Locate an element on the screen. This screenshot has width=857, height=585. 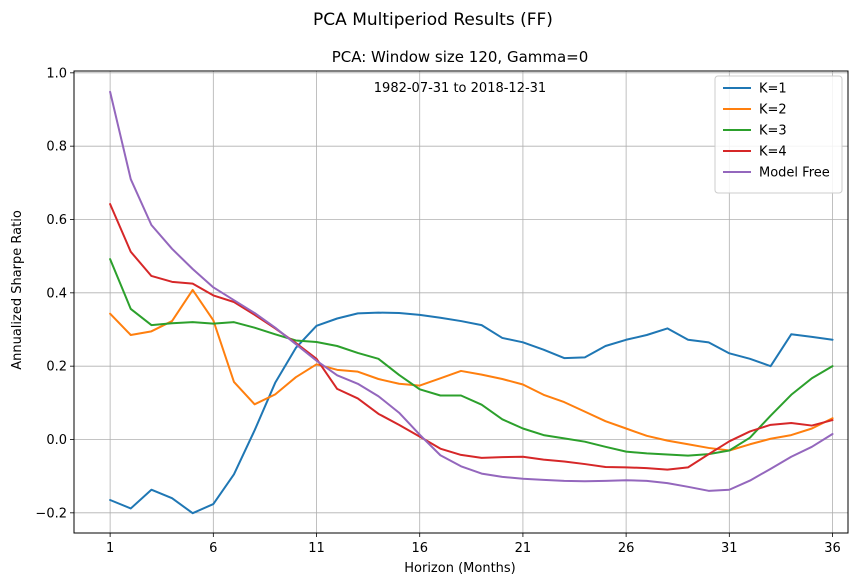
x-tick-label: 31 is located at coordinates (729, 548).